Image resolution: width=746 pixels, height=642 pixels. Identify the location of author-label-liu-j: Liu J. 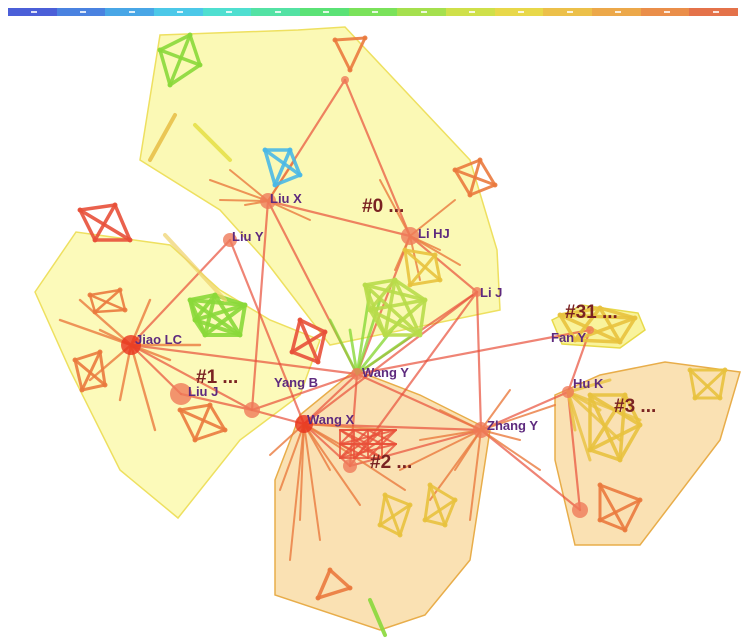
(203, 391).